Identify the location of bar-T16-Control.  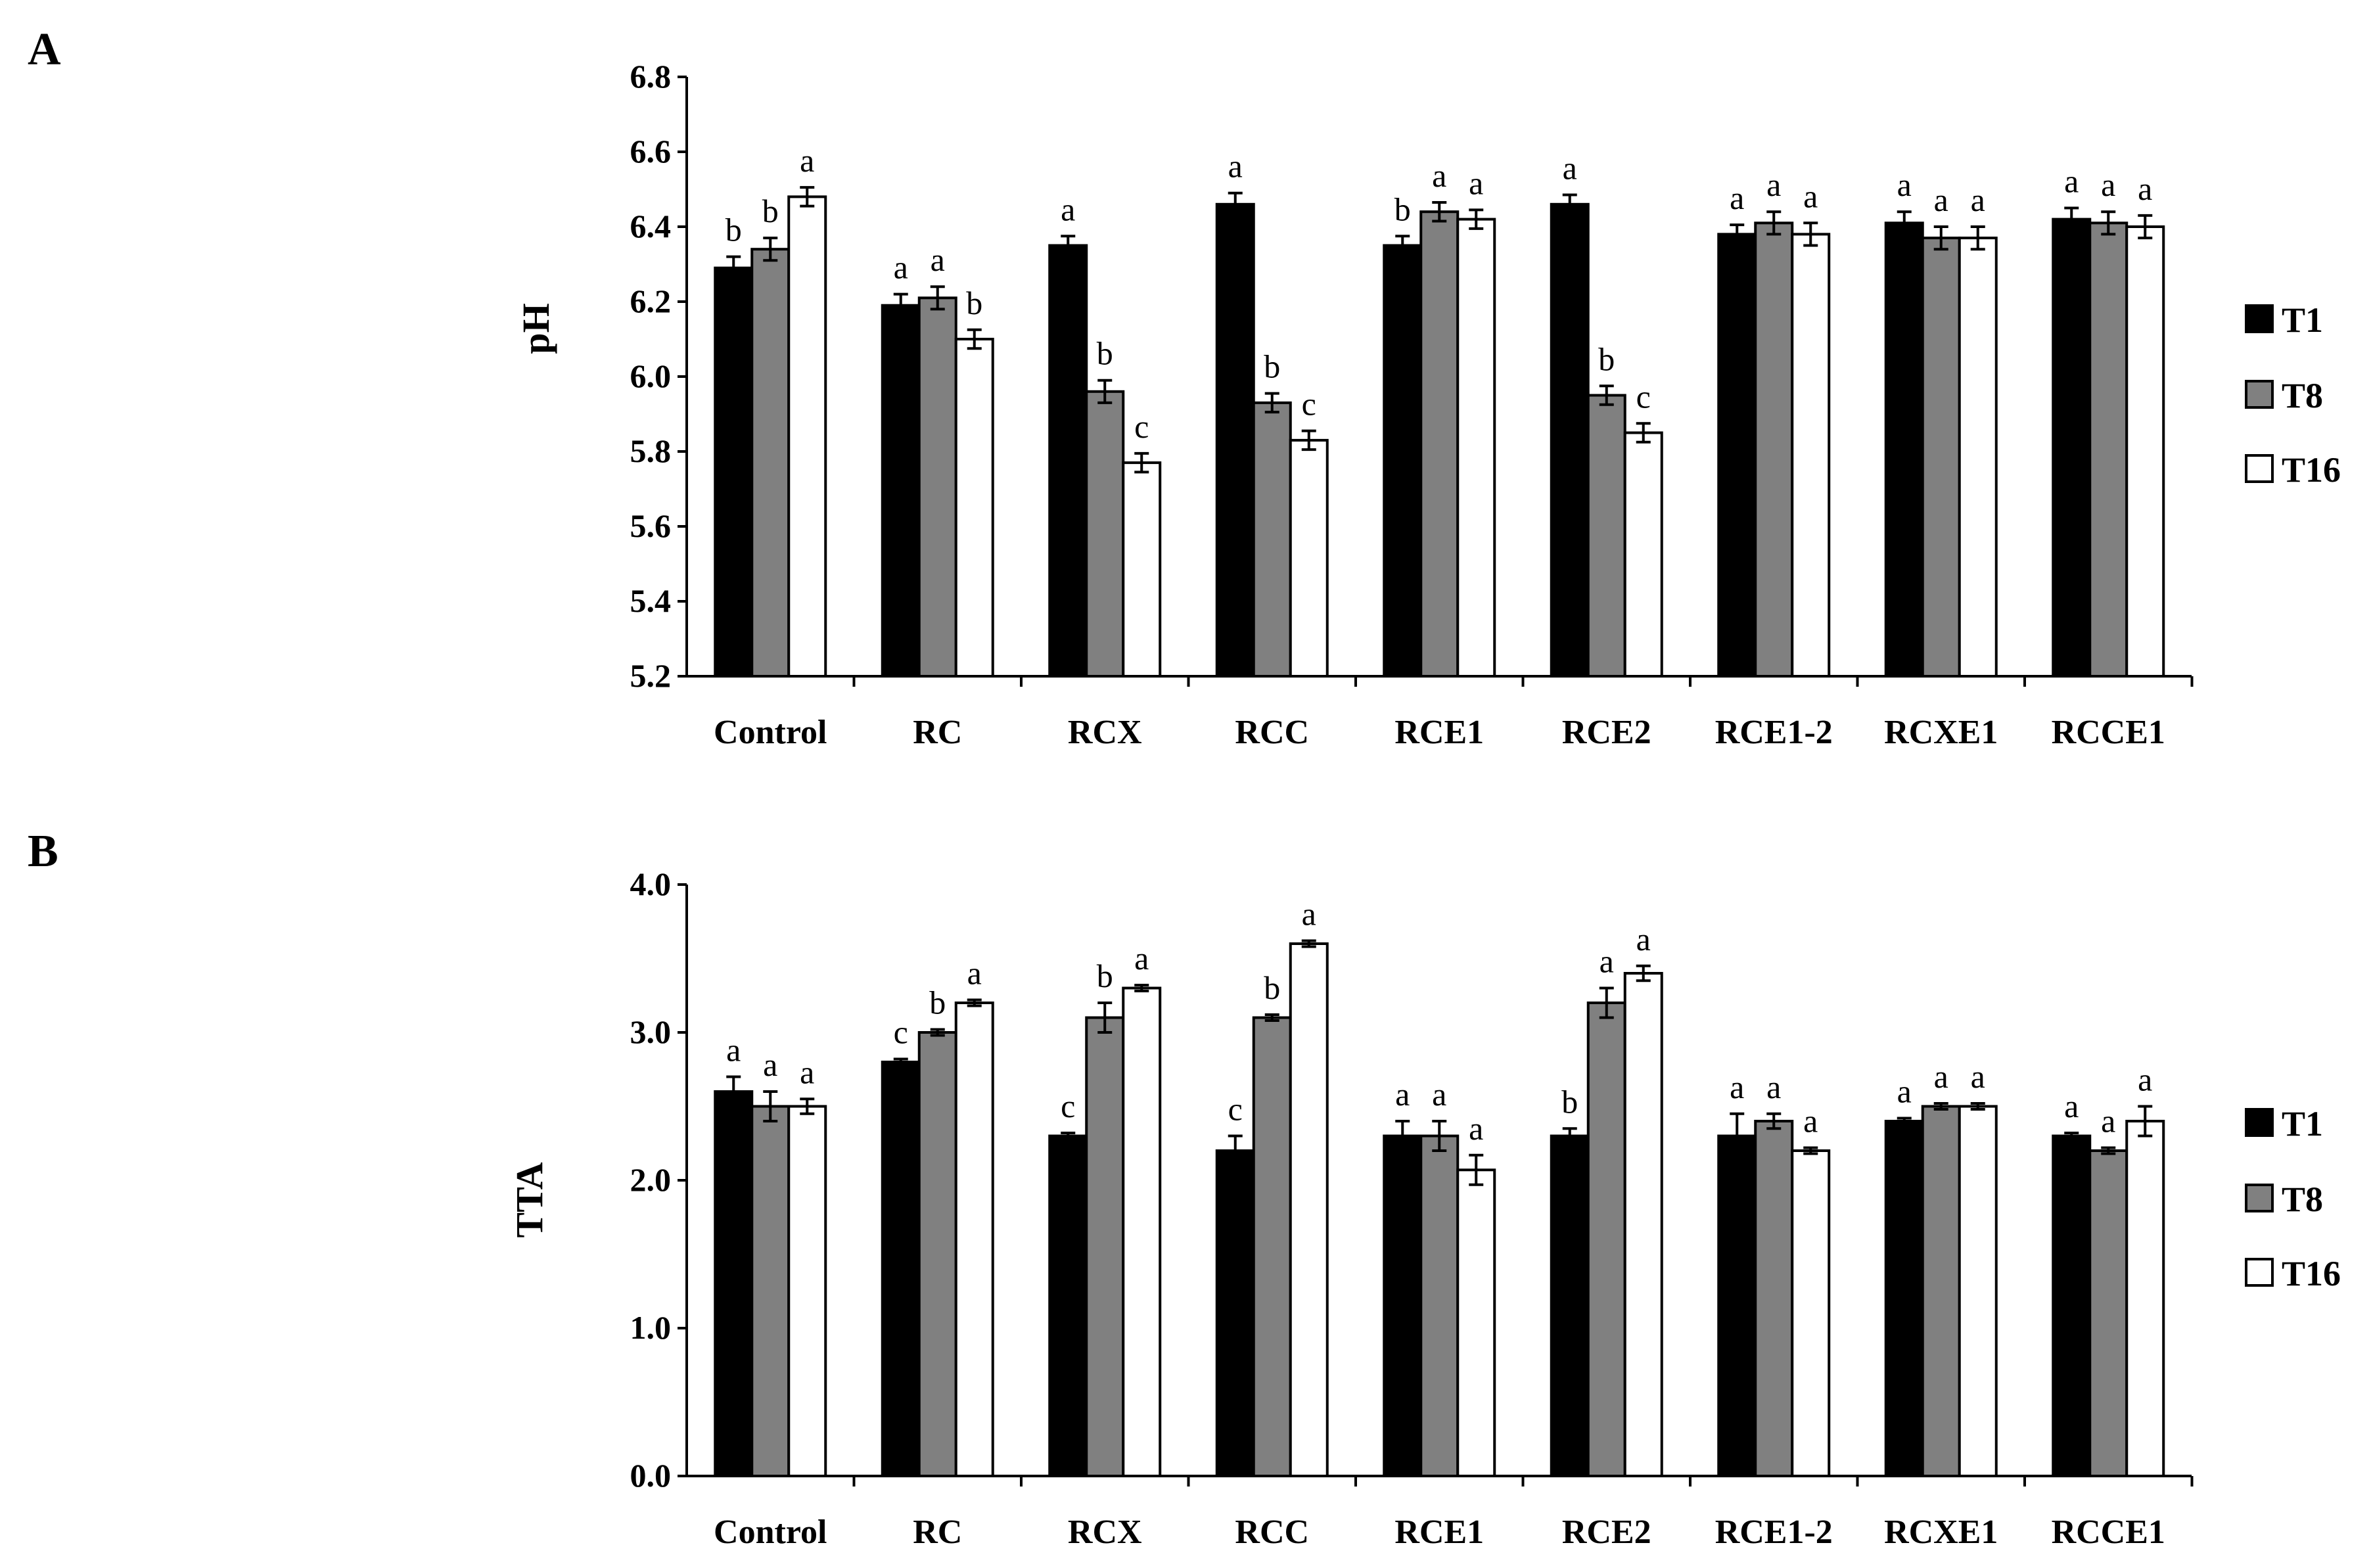
(807, 436).